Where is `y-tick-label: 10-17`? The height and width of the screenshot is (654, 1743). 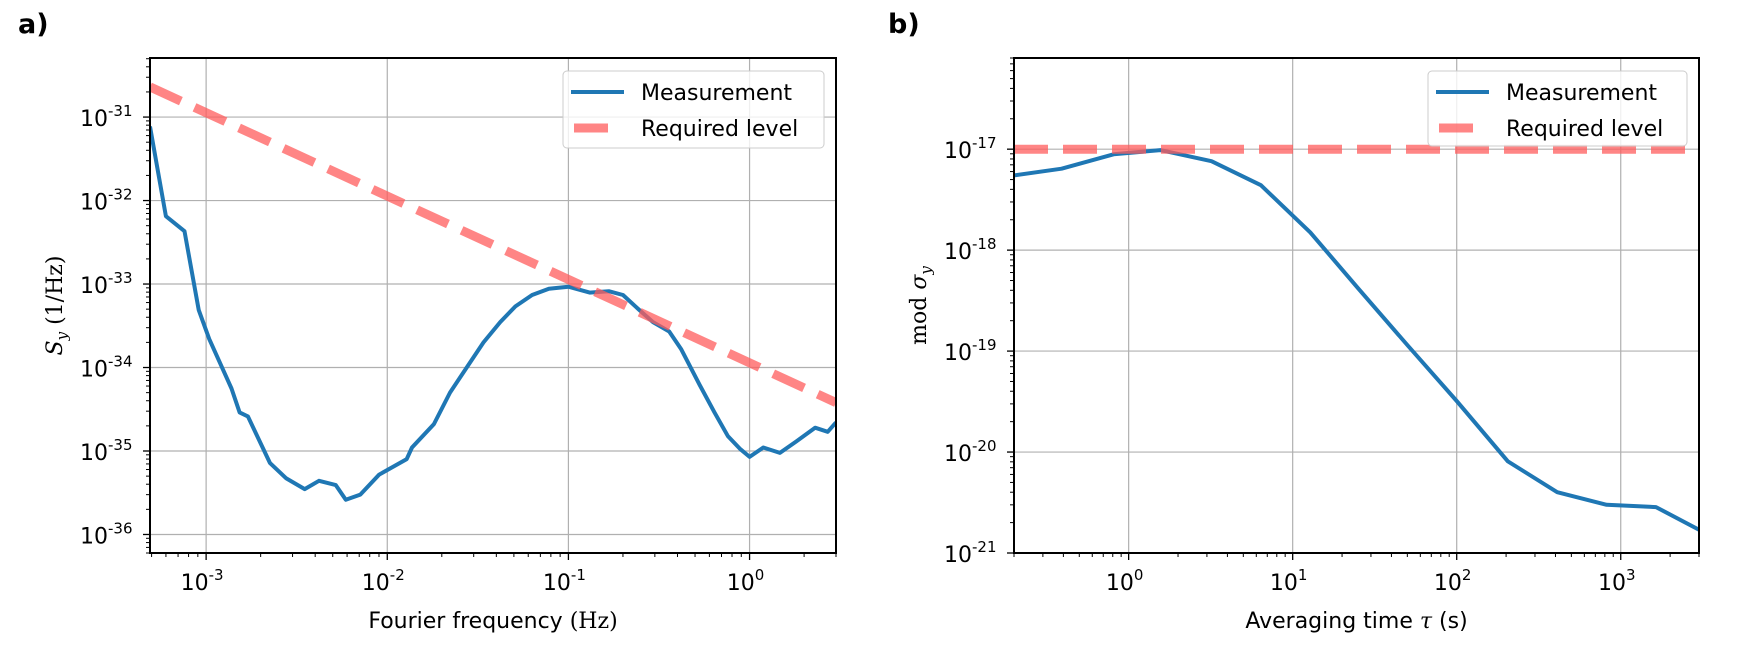
y-tick-label: 10-17 is located at coordinates (970, 149).